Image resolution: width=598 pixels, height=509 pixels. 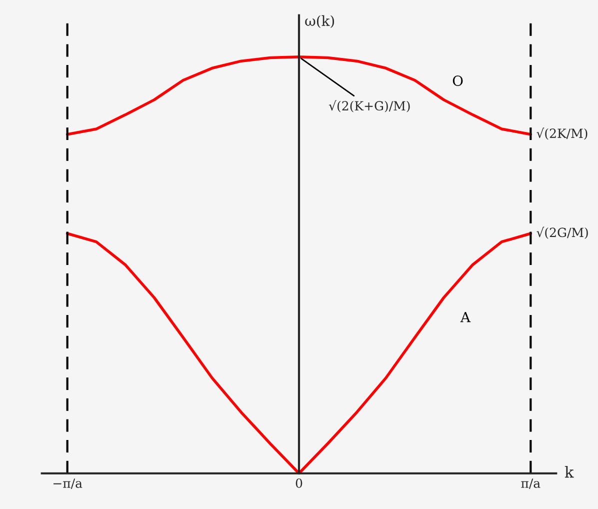 I want to click on series-label: A, so click(x=465, y=317).